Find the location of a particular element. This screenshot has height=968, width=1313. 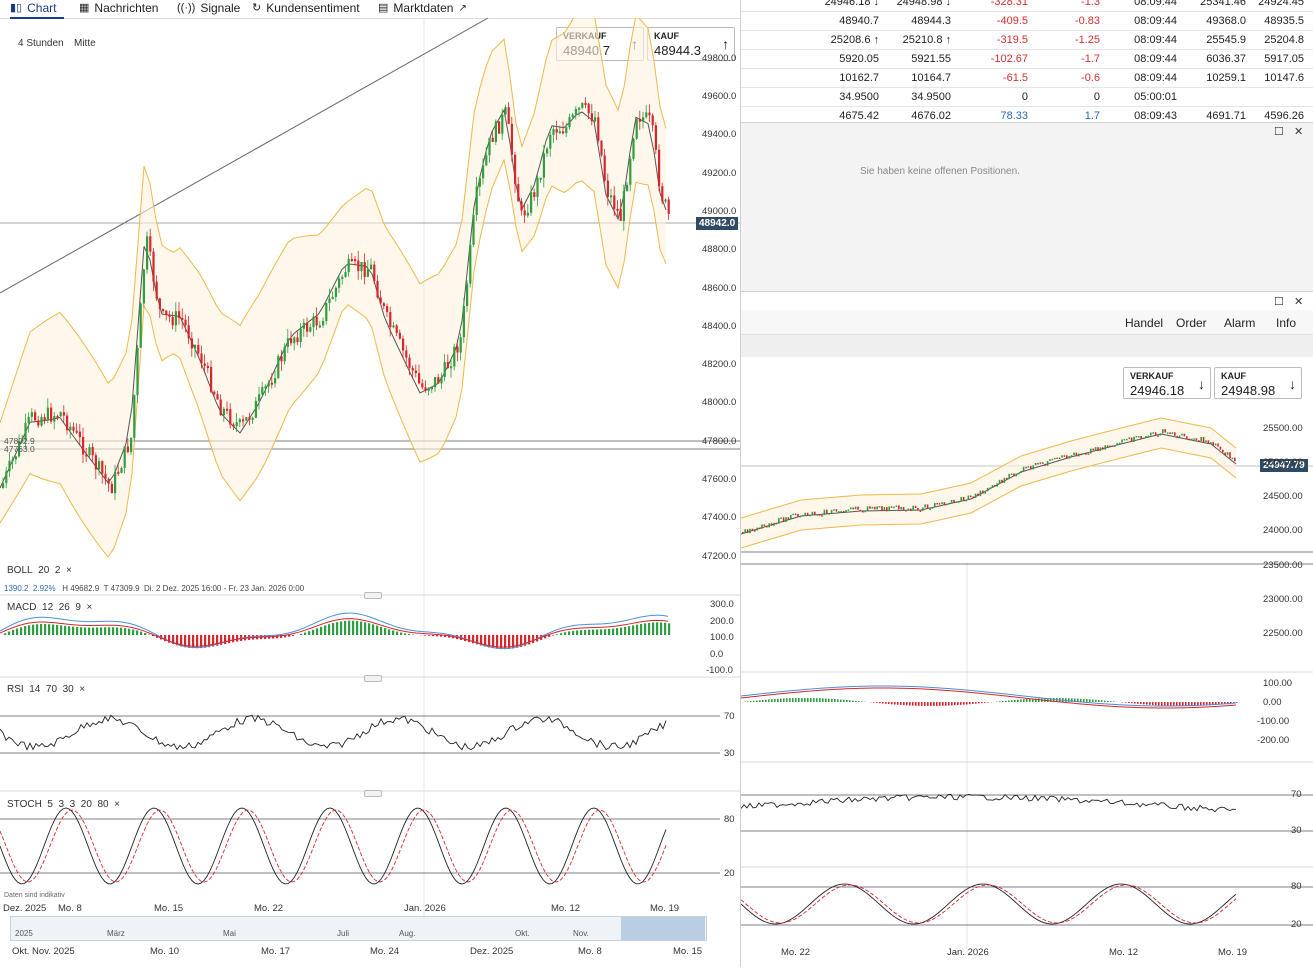

rsi-label: RSI 14 70 30 × is located at coordinates (46, 689).